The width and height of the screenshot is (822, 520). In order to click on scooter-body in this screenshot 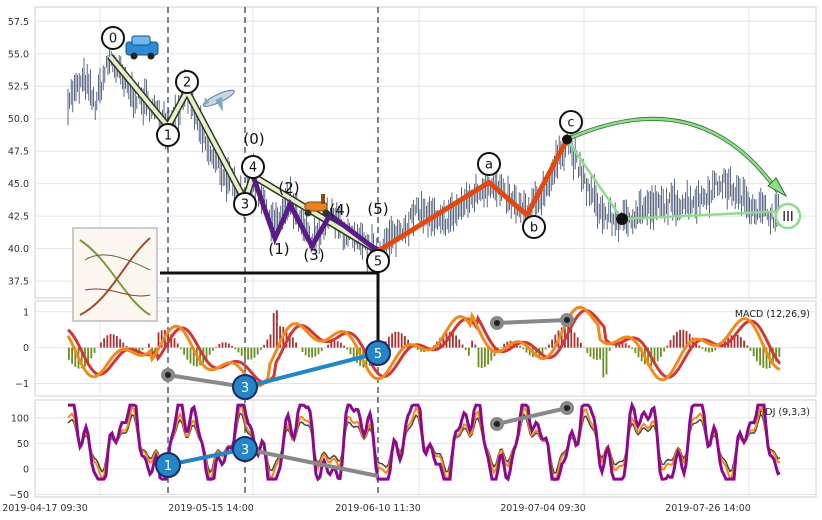, I will do `click(316, 206)`.